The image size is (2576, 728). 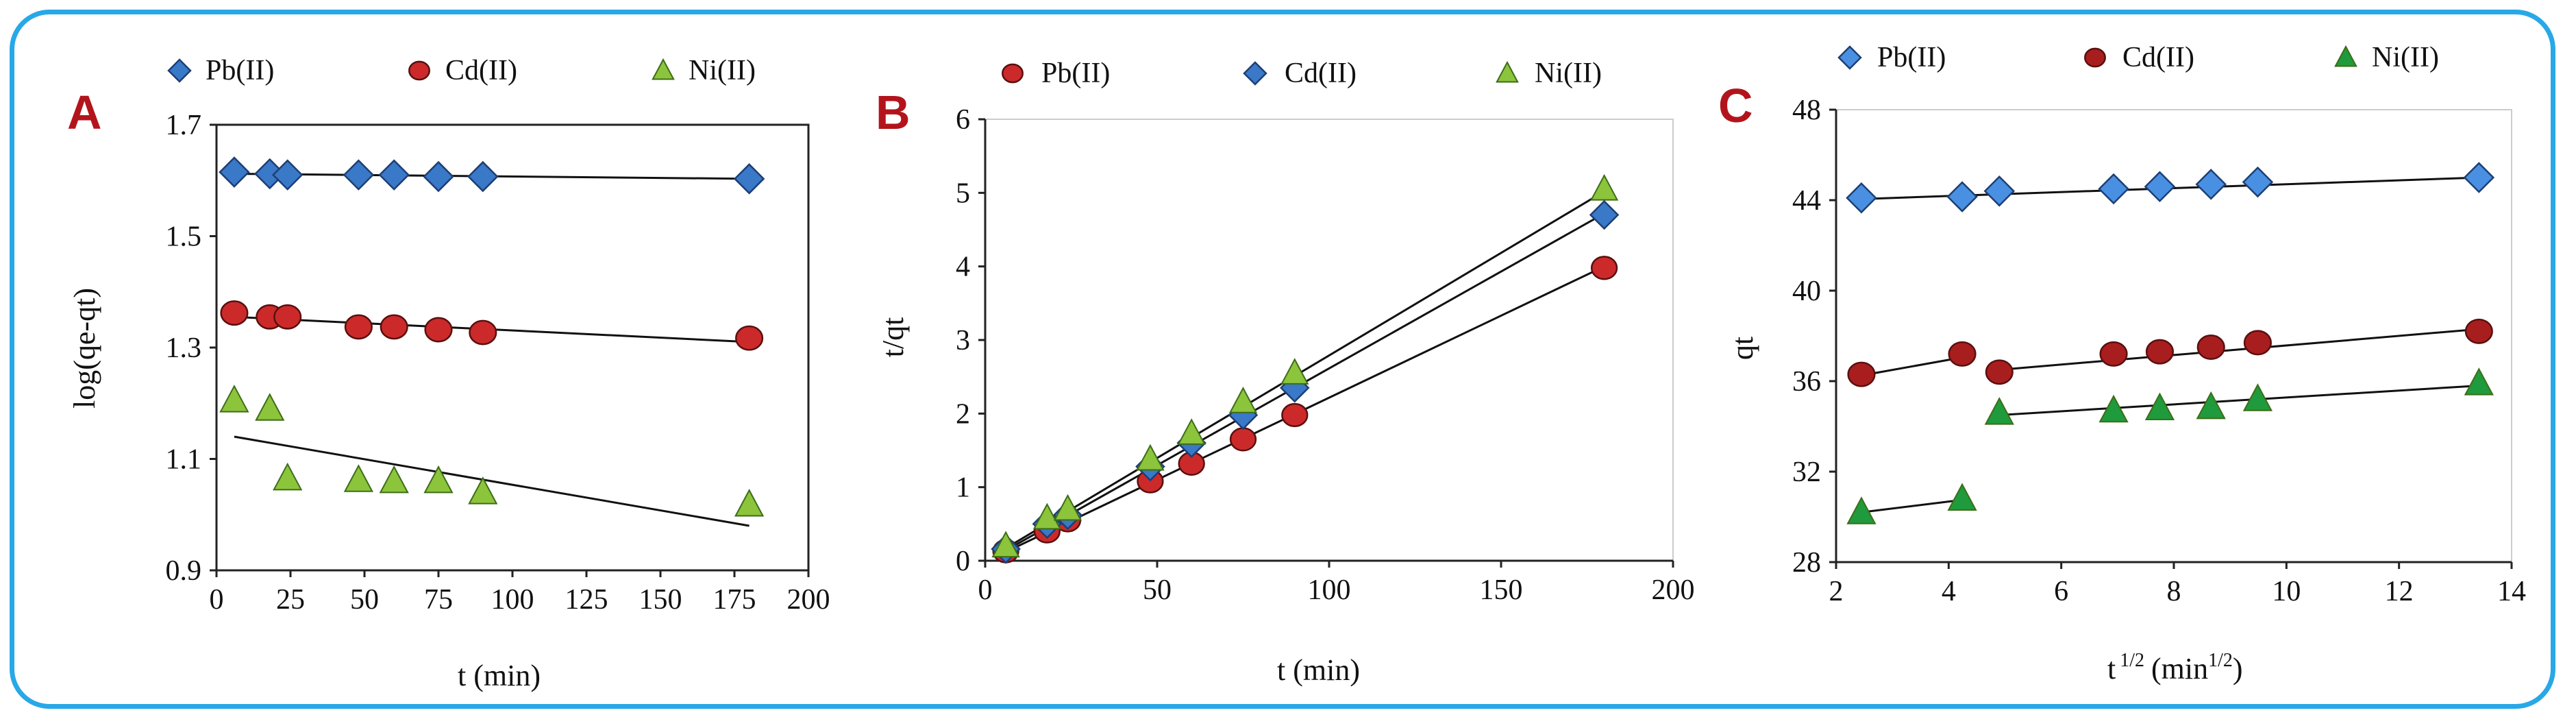 What do you see at coordinates (963, 193) in the screenshot?
I see `y-tick-label: 5` at bounding box center [963, 193].